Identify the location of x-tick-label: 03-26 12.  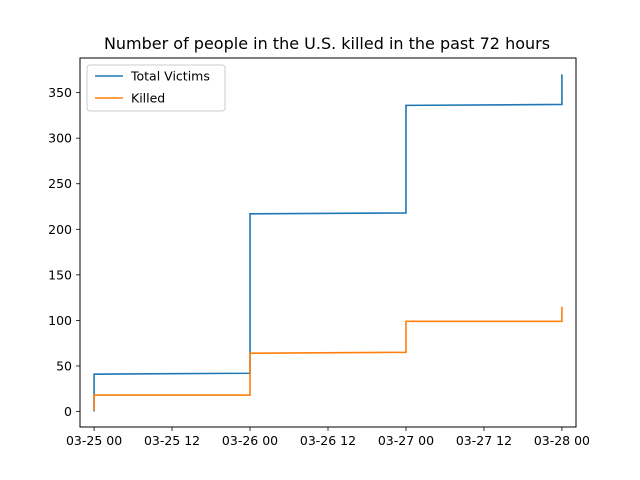
(328, 440).